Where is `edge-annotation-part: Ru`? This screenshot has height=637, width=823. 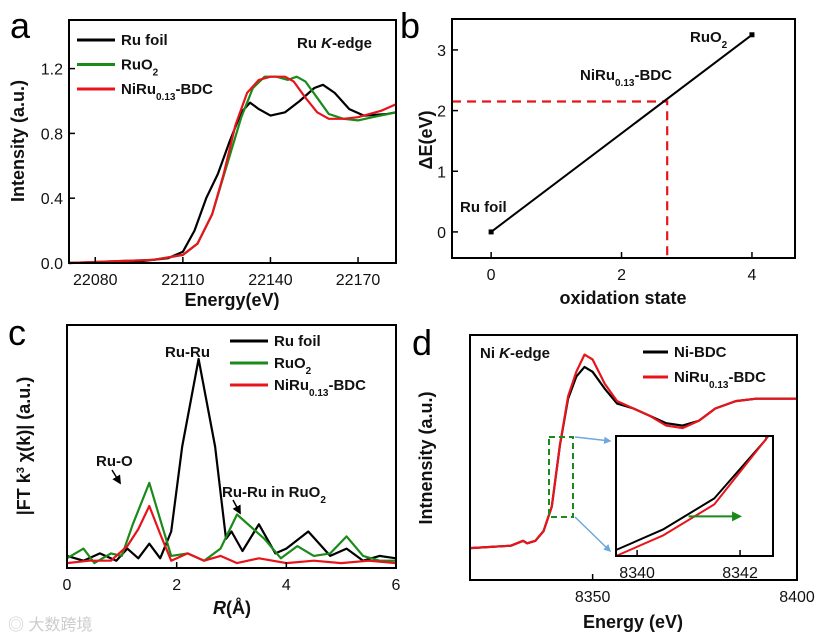 edge-annotation-part: Ru is located at coordinates (309, 43).